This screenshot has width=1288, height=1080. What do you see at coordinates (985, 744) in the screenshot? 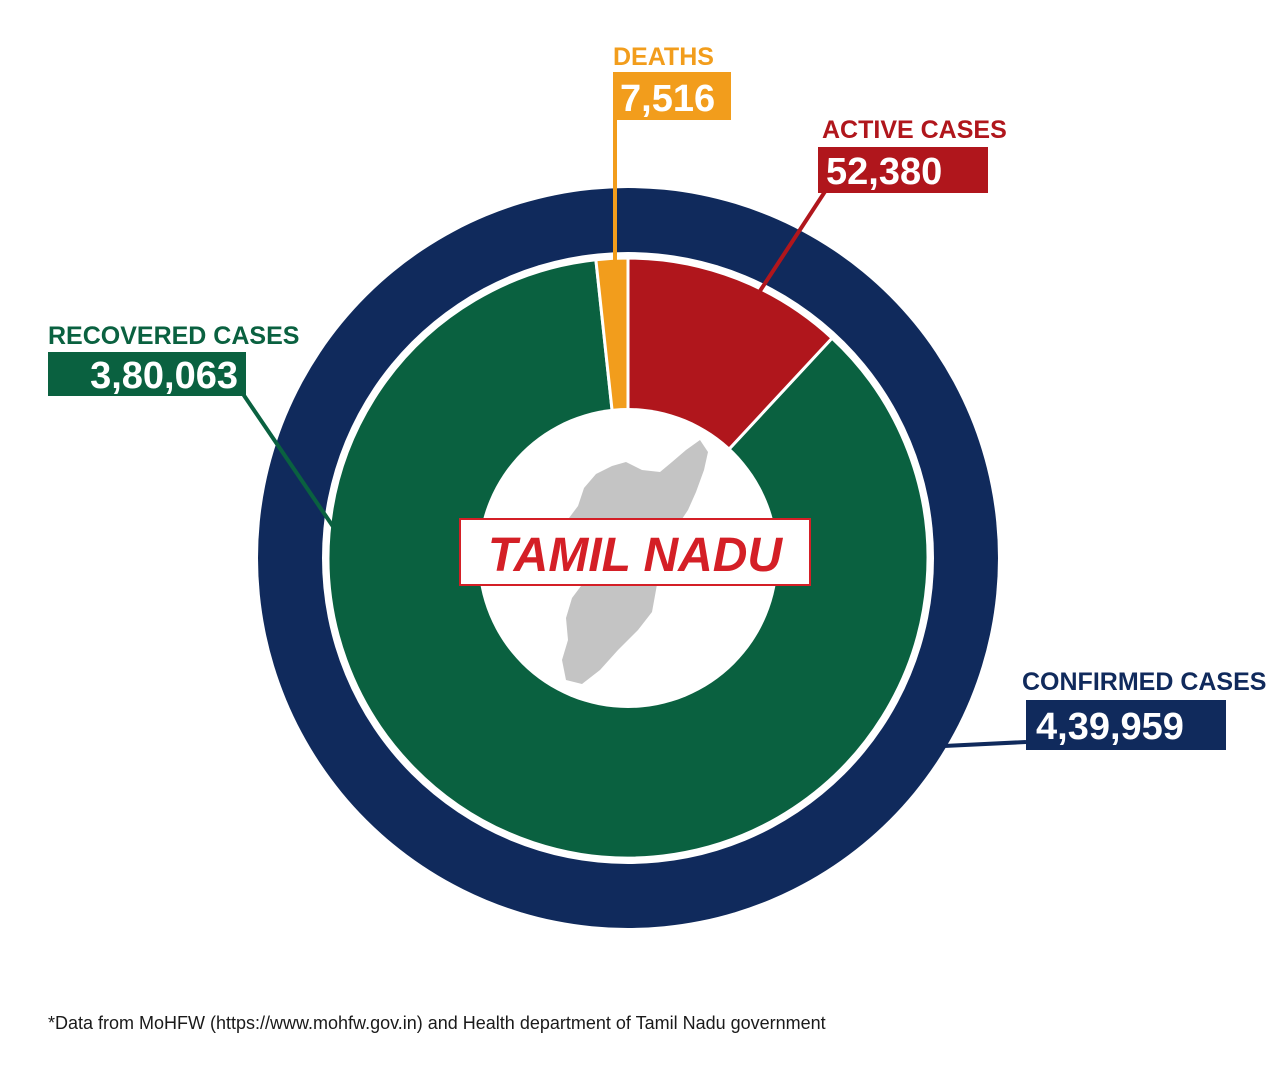
I see `confirmed-cases-leader-line` at bounding box center [985, 744].